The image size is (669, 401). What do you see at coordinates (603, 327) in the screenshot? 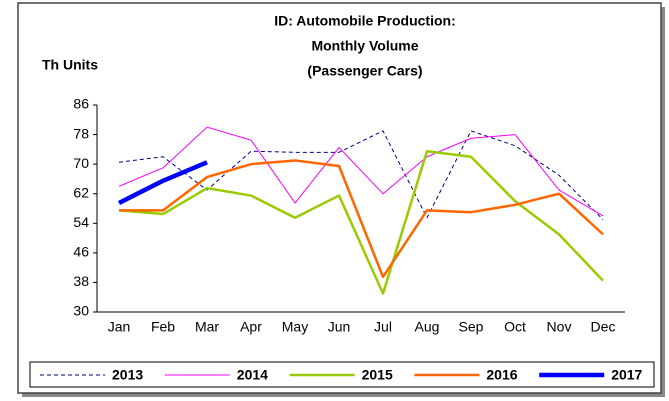
I see `x-tick-label: Dec` at bounding box center [603, 327].